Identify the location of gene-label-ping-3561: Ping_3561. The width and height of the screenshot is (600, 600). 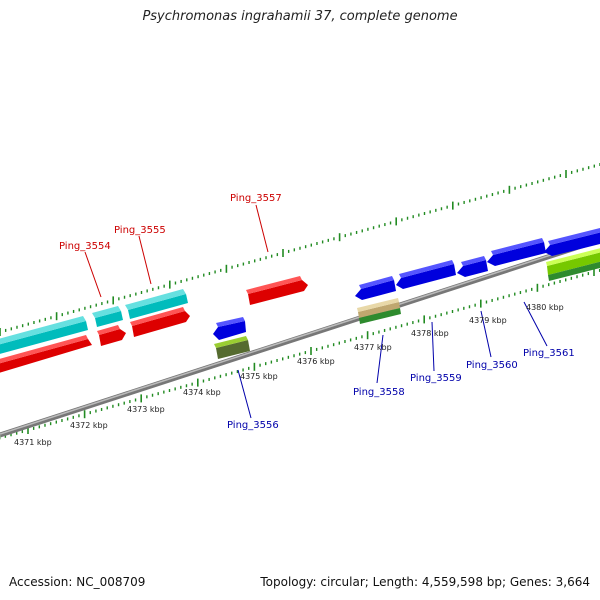
(549, 353).